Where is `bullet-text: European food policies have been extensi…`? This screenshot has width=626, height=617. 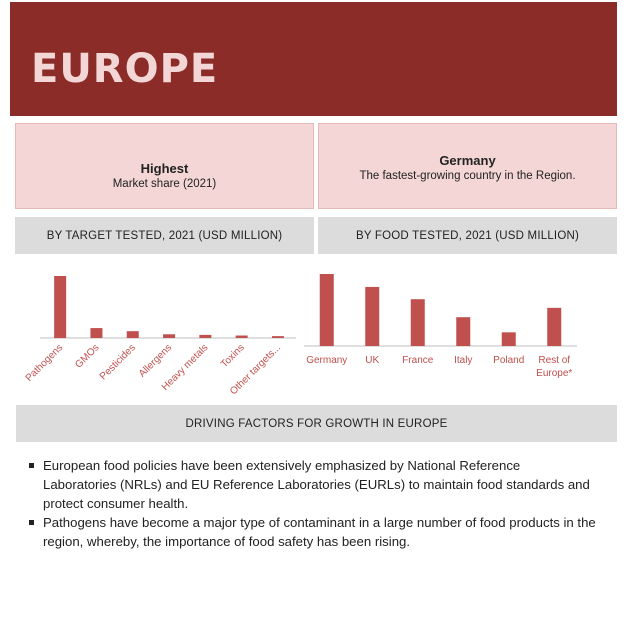
bullet-text: European food policies have been extensi… is located at coordinates (316, 484).